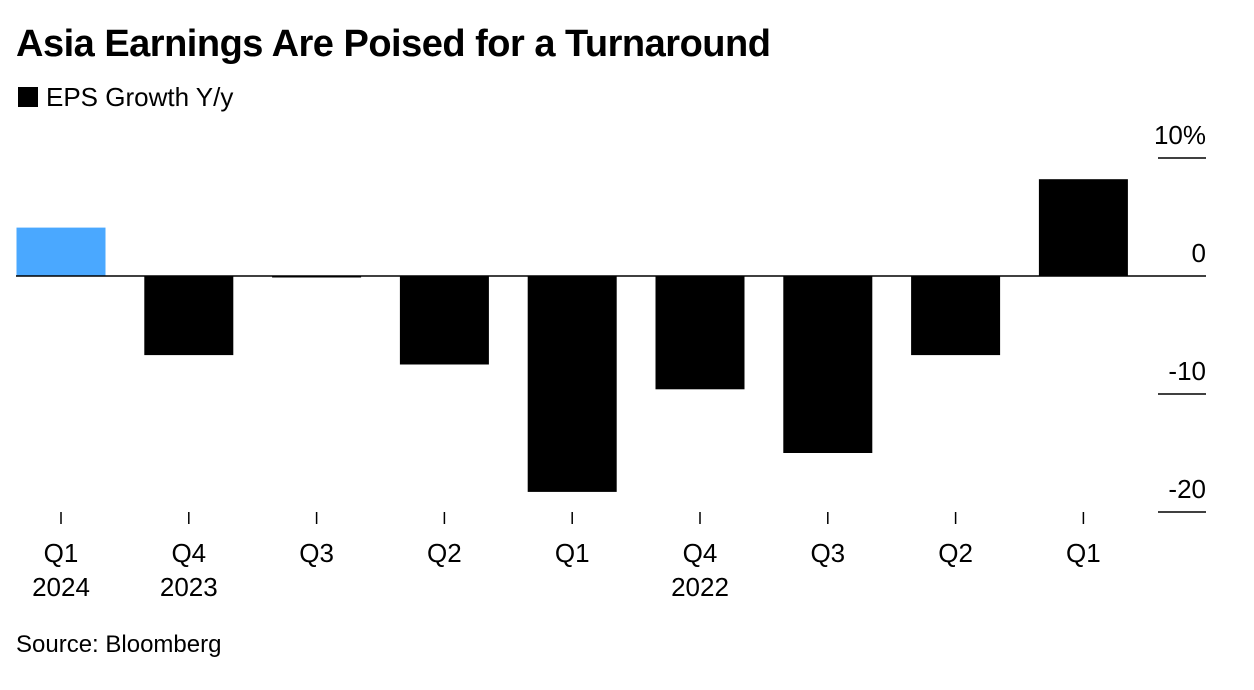 The image size is (1254, 690). Describe the element at coordinates (827, 553) in the screenshot. I see `x-tick-label-6: Q3` at that location.